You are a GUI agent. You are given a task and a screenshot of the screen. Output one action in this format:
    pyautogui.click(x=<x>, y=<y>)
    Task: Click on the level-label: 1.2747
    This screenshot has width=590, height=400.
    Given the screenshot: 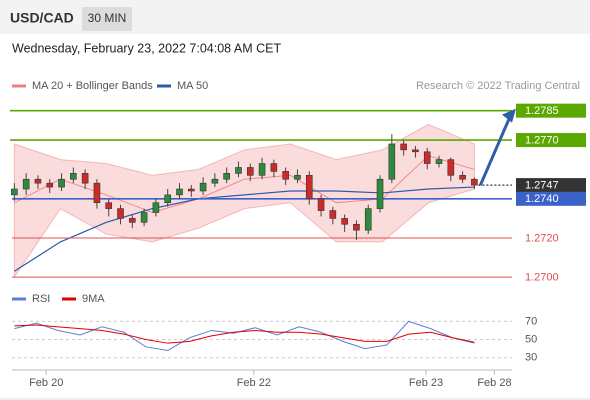 What is the action you would take?
    pyautogui.click(x=542, y=186)
    